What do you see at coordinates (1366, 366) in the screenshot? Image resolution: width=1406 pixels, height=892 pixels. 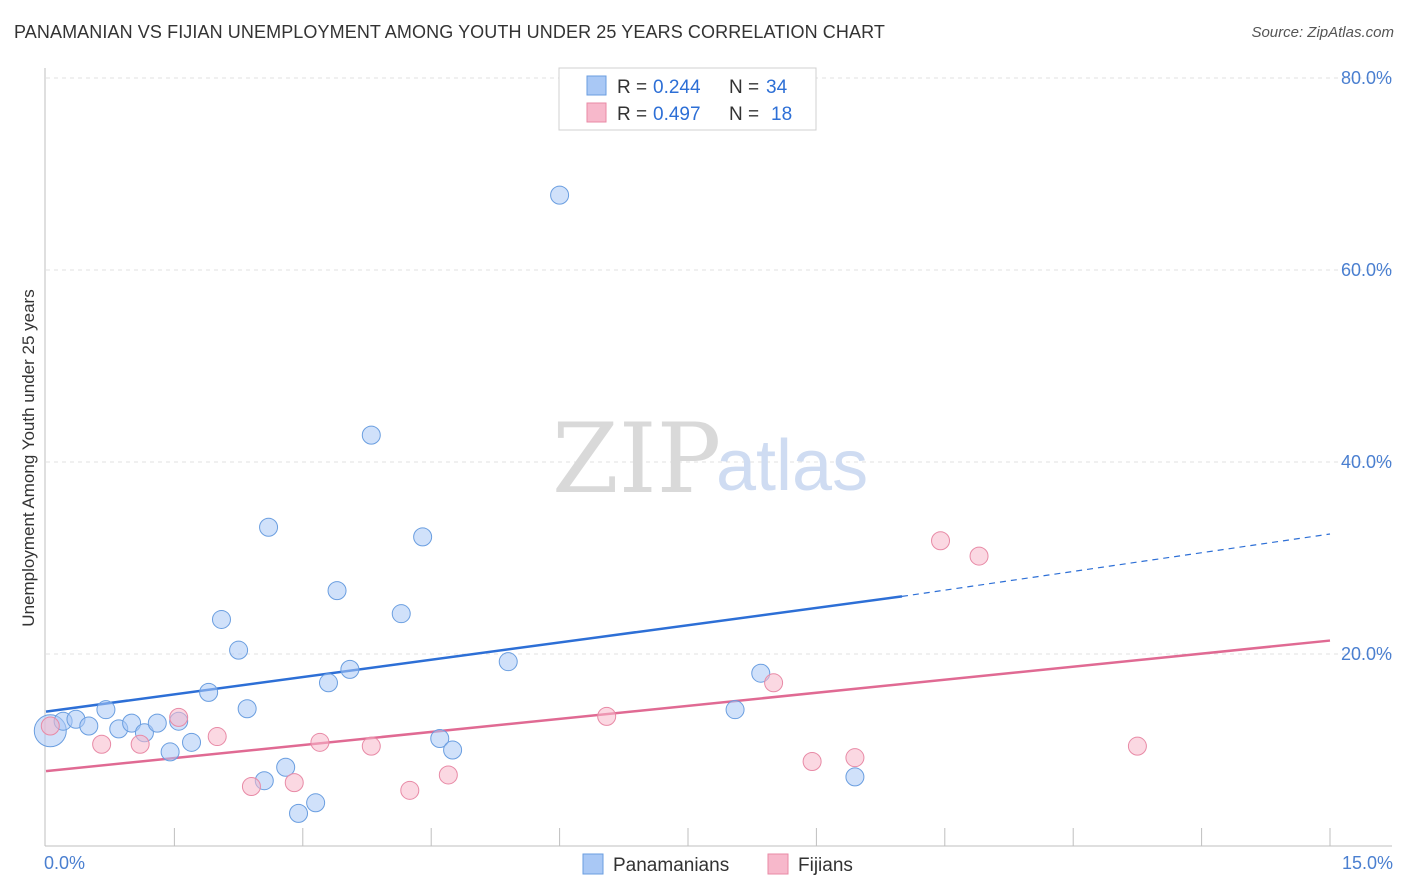 I see `y-tick-labels: 20.0% 40.0% 60.0% 80.0%` at bounding box center [1366, 366].